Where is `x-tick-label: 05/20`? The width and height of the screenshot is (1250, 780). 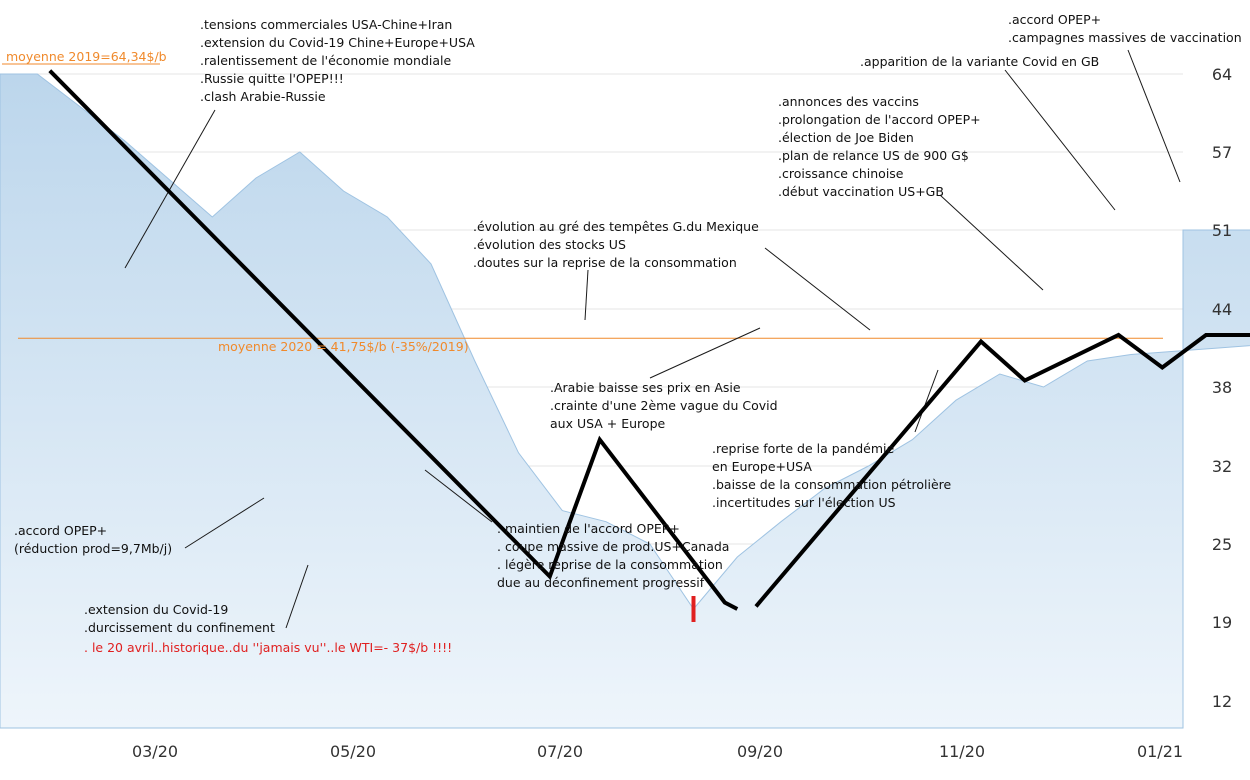 x-tick-label: 05/20 is located at coordinates (353, 751).